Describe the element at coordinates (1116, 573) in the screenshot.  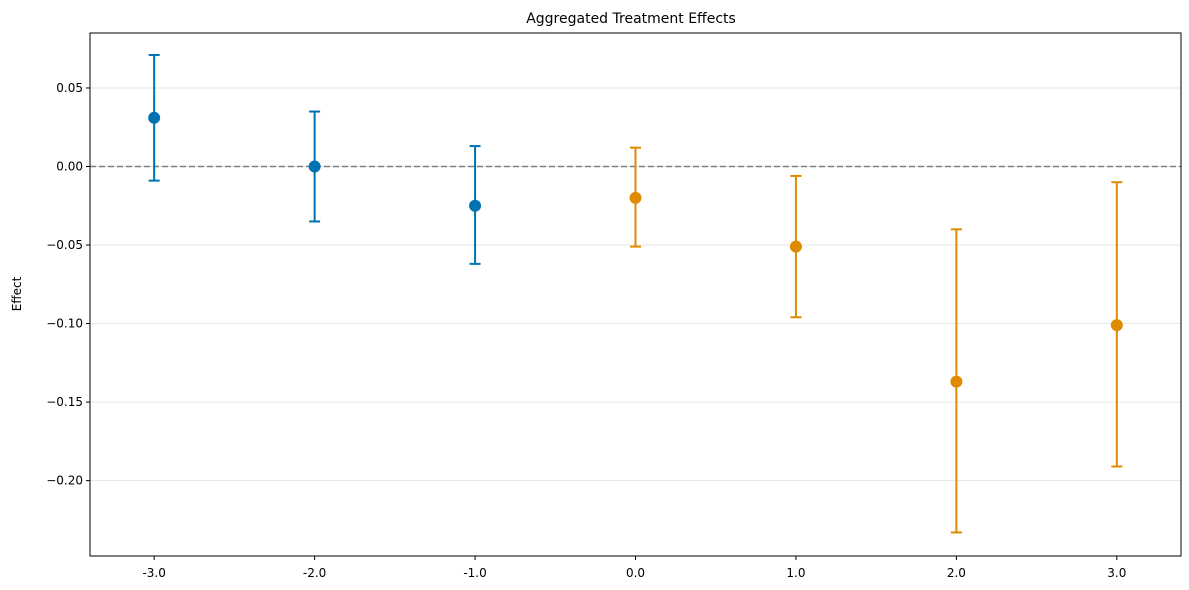
I see `x-tick-label: 3.0` at that location.